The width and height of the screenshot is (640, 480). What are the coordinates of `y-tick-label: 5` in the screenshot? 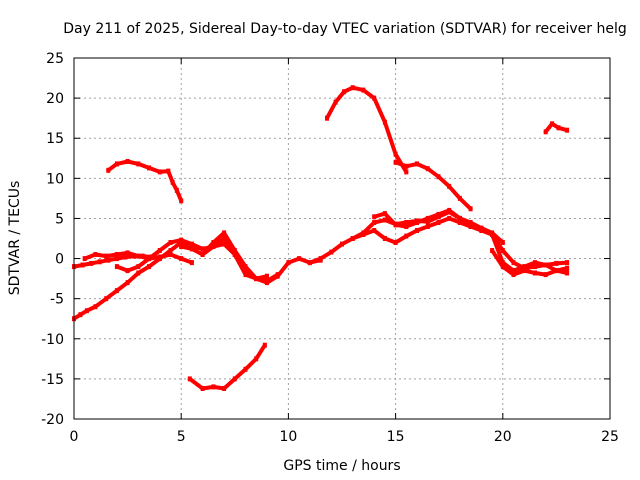 It's located at (59, 219).